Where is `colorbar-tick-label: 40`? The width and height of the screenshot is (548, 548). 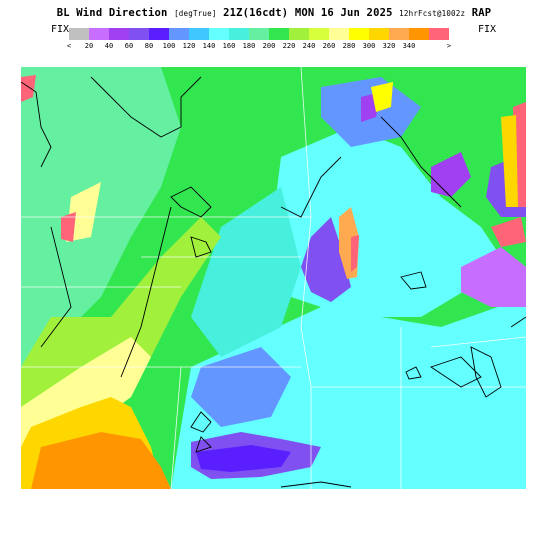 colorbar-tick-label: 40 is located at coordinates (109, 46).